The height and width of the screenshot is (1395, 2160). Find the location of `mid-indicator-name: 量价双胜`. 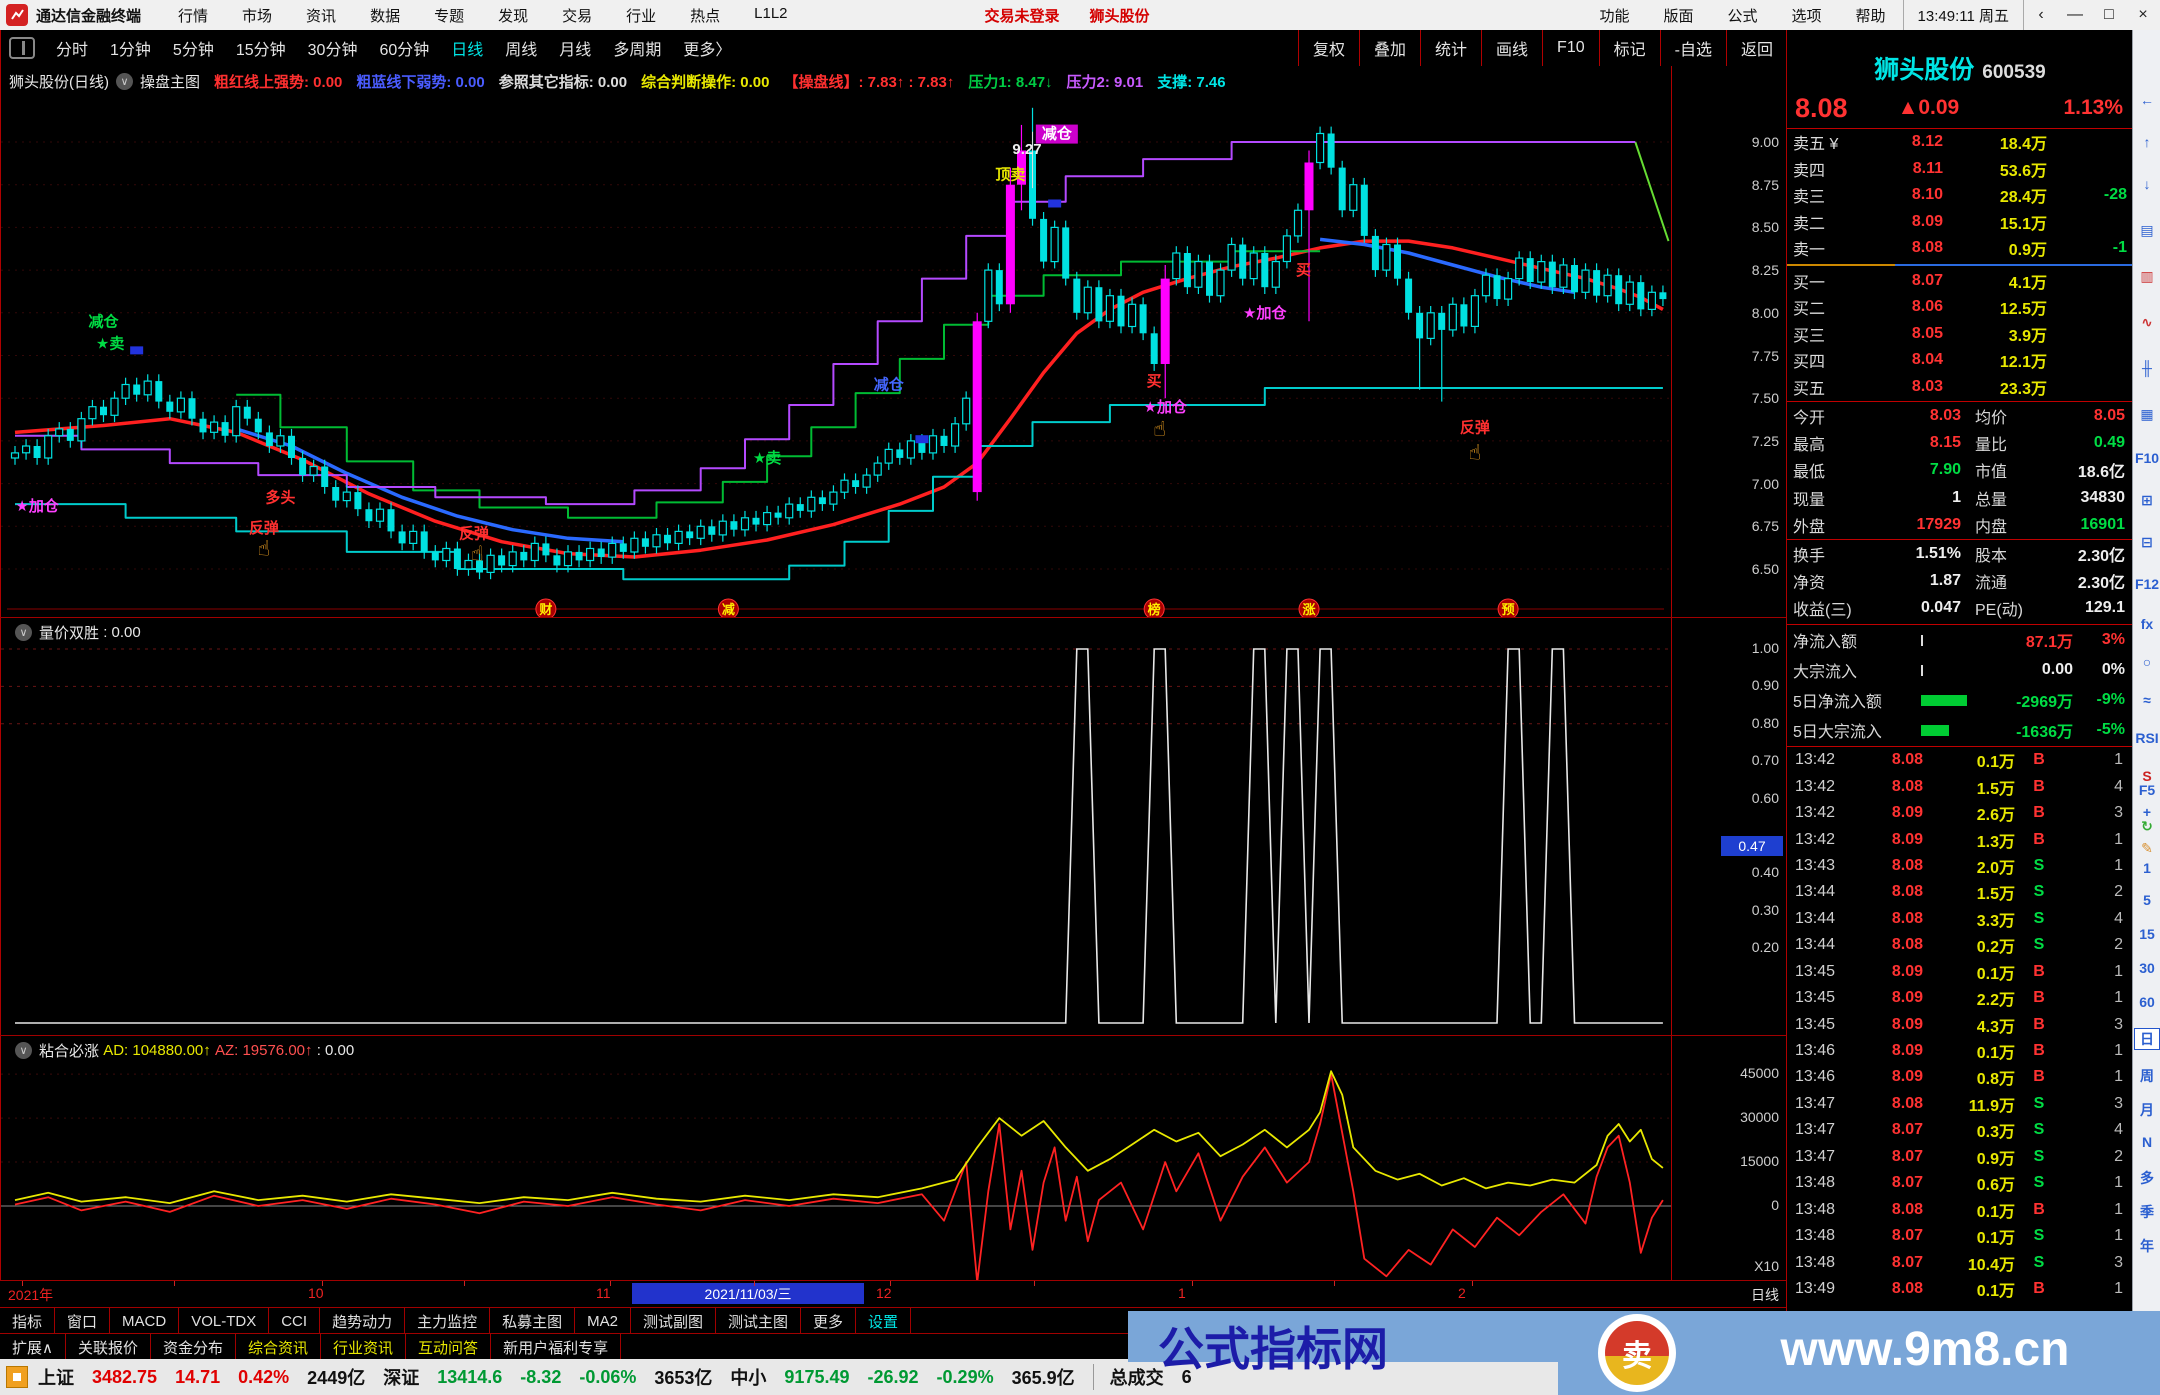

mid-indicator-name: 量价双胜 is located at coordinates (69, 633).